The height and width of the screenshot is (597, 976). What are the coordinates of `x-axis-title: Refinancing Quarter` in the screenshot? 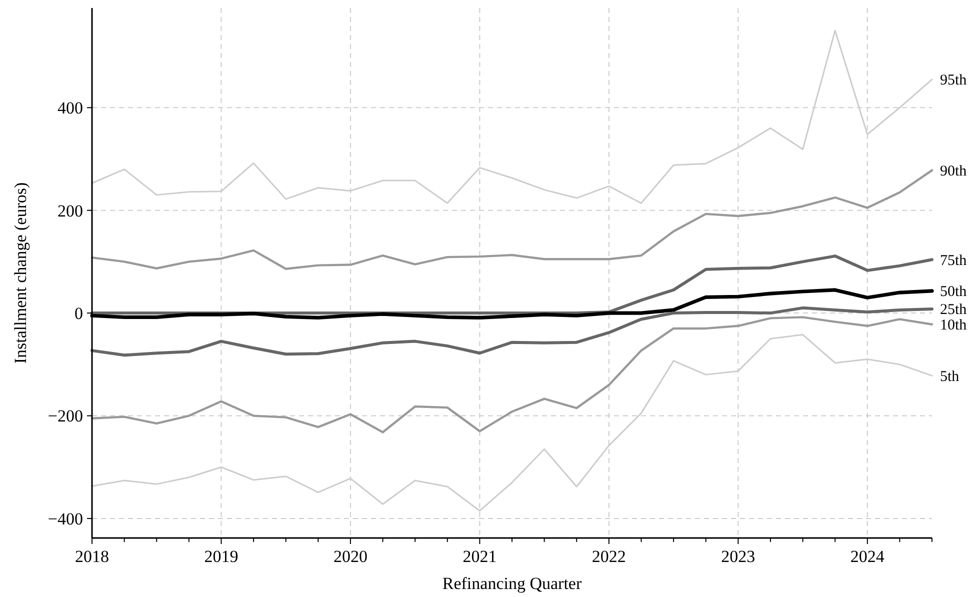 It's located at (512, 583).